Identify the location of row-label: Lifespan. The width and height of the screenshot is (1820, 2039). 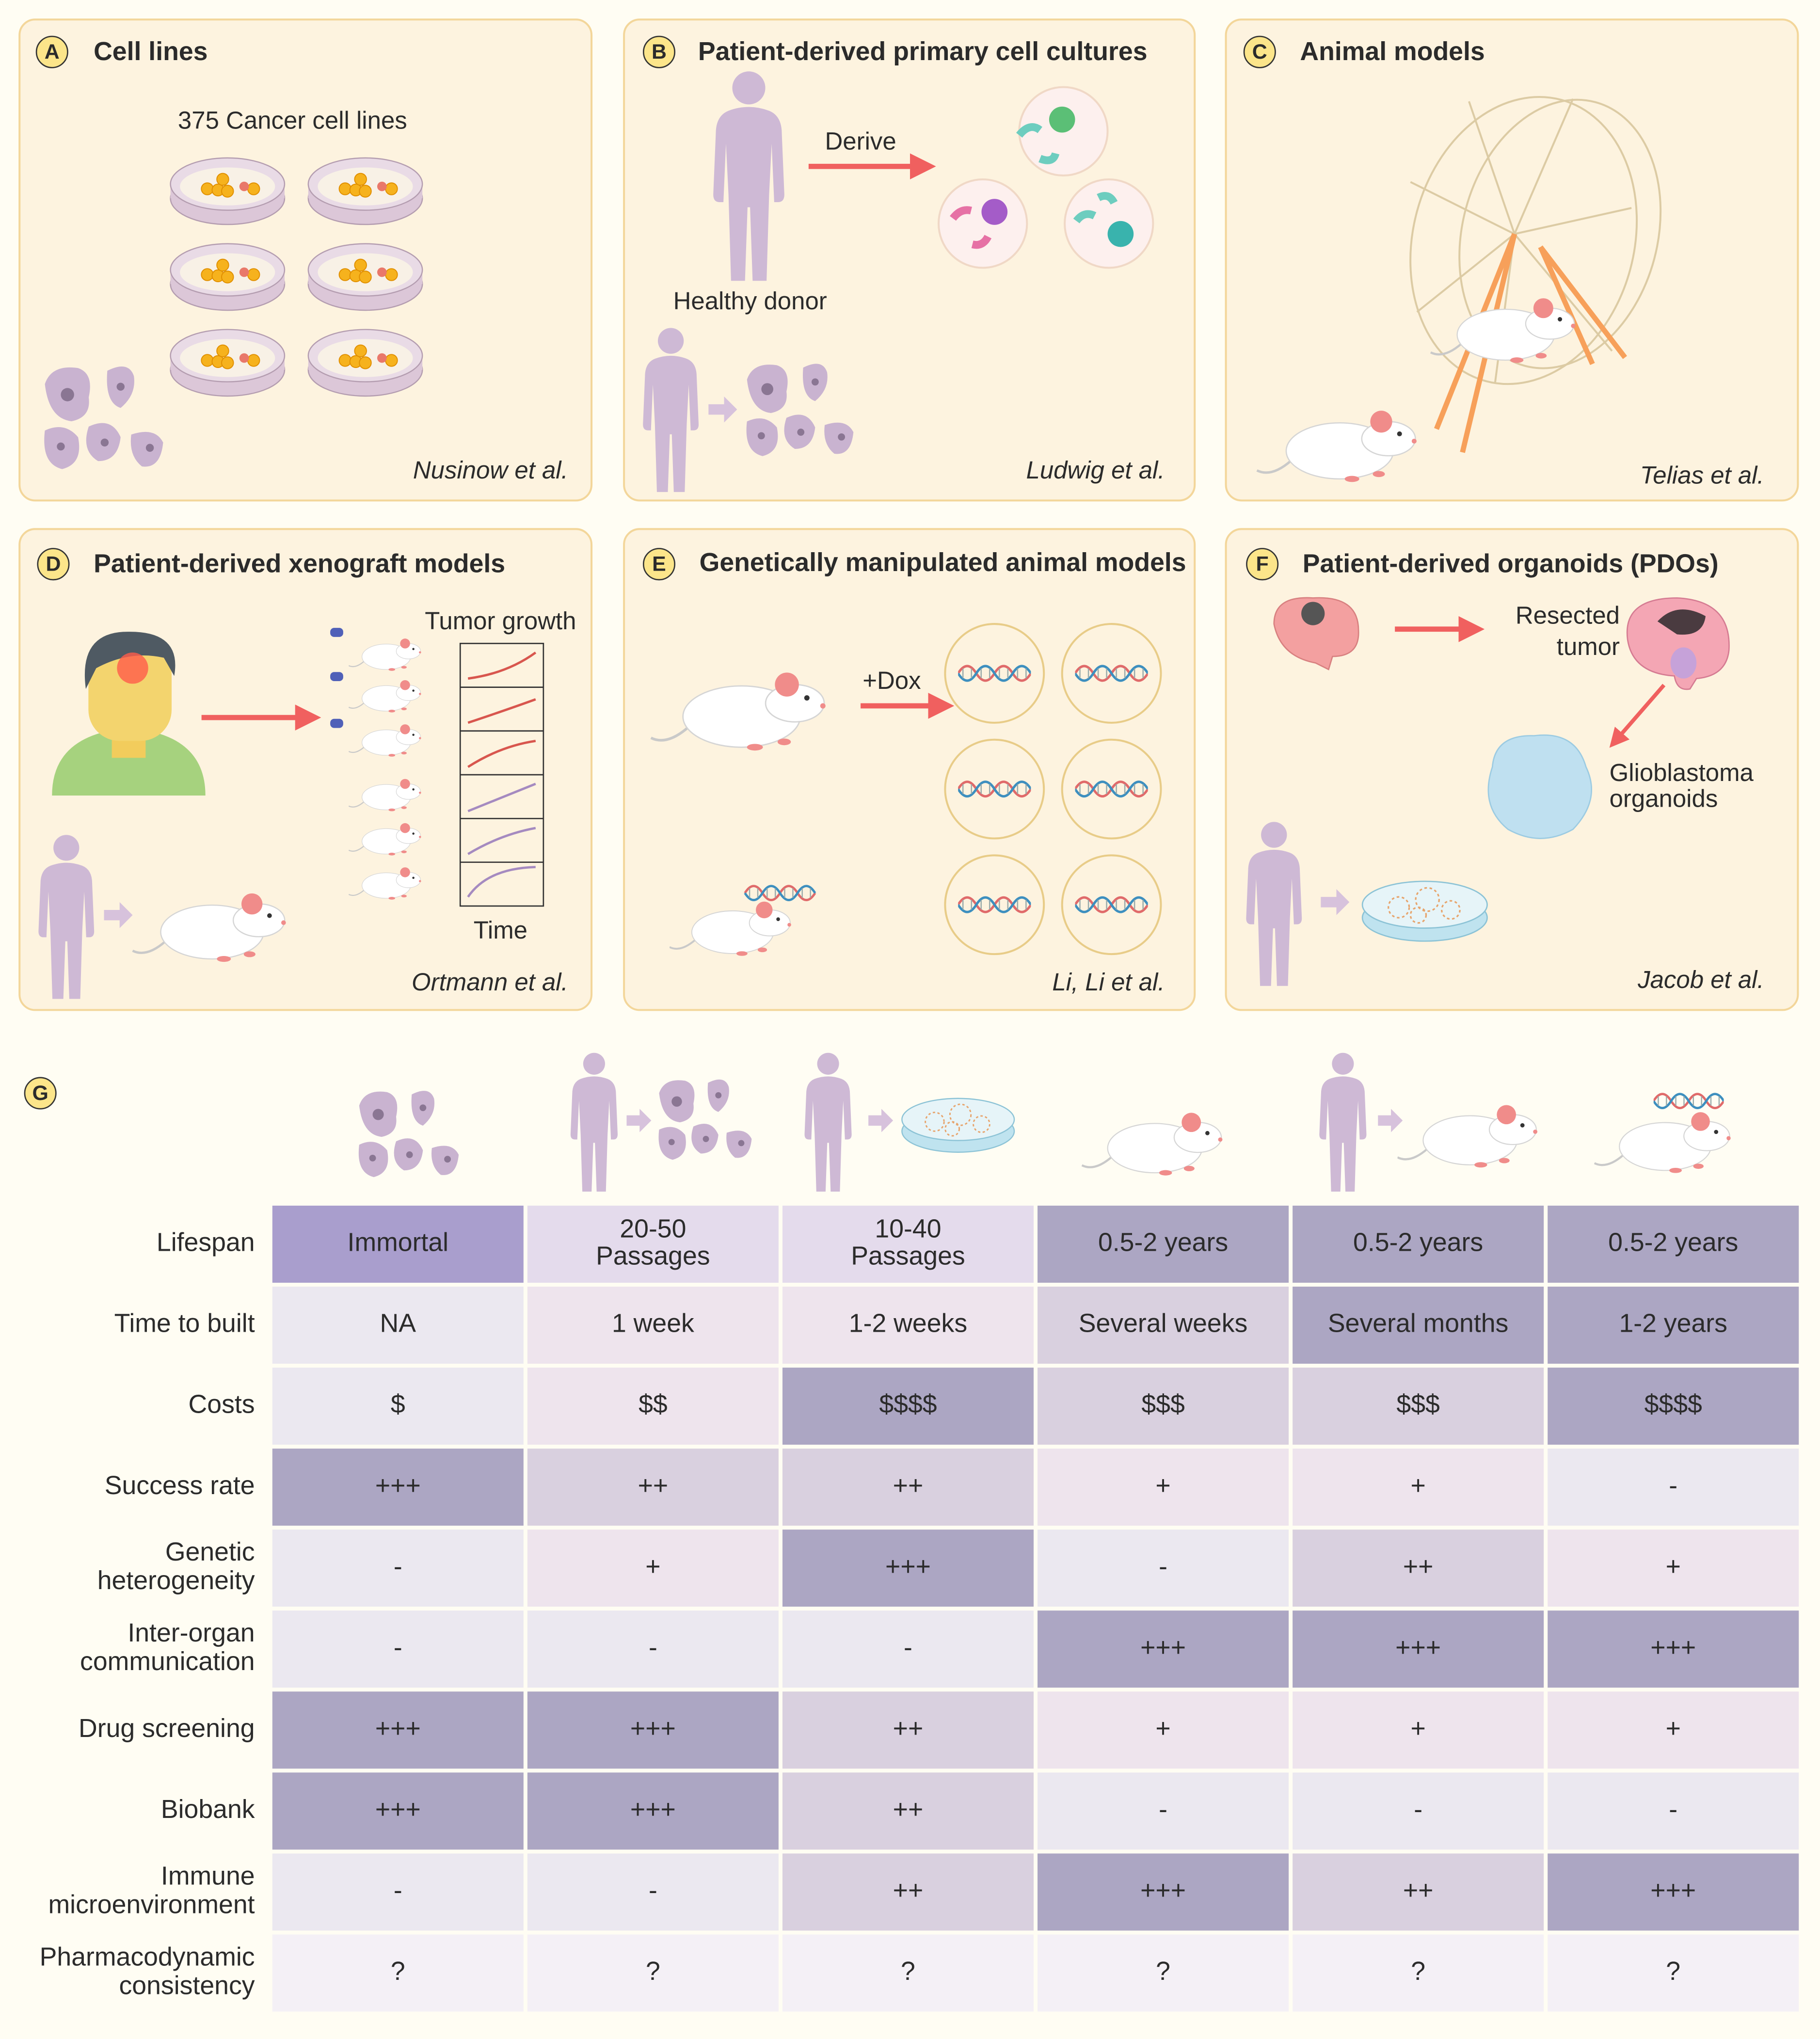
(206, 1242).